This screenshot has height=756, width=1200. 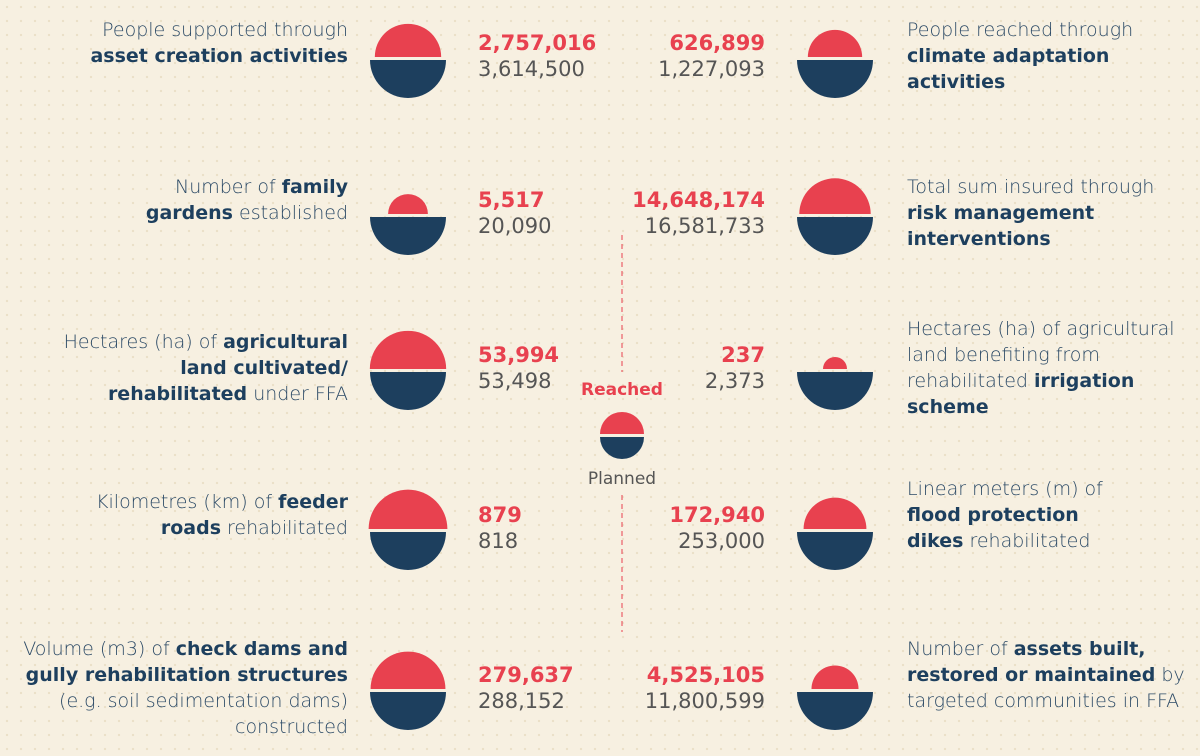 I want to click on planned-value: 16,581,733, so click(x=704, y=226).